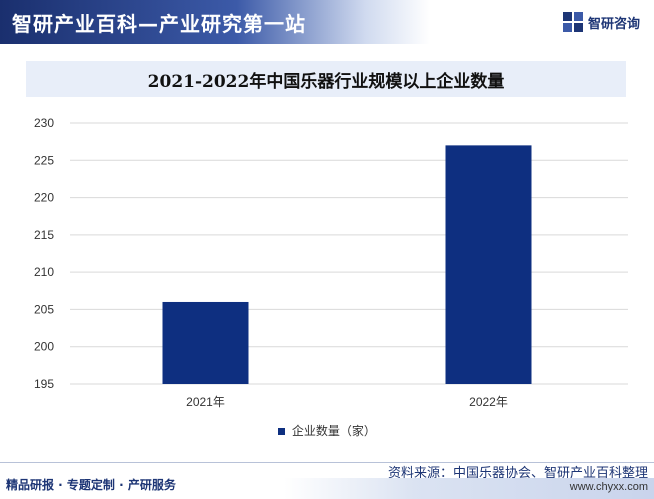 This screenshot has height=499, width=654. I want to click on chart-title-box: 2021-2022年中国乐器行业规模以上企业数量, so click(326, 79).